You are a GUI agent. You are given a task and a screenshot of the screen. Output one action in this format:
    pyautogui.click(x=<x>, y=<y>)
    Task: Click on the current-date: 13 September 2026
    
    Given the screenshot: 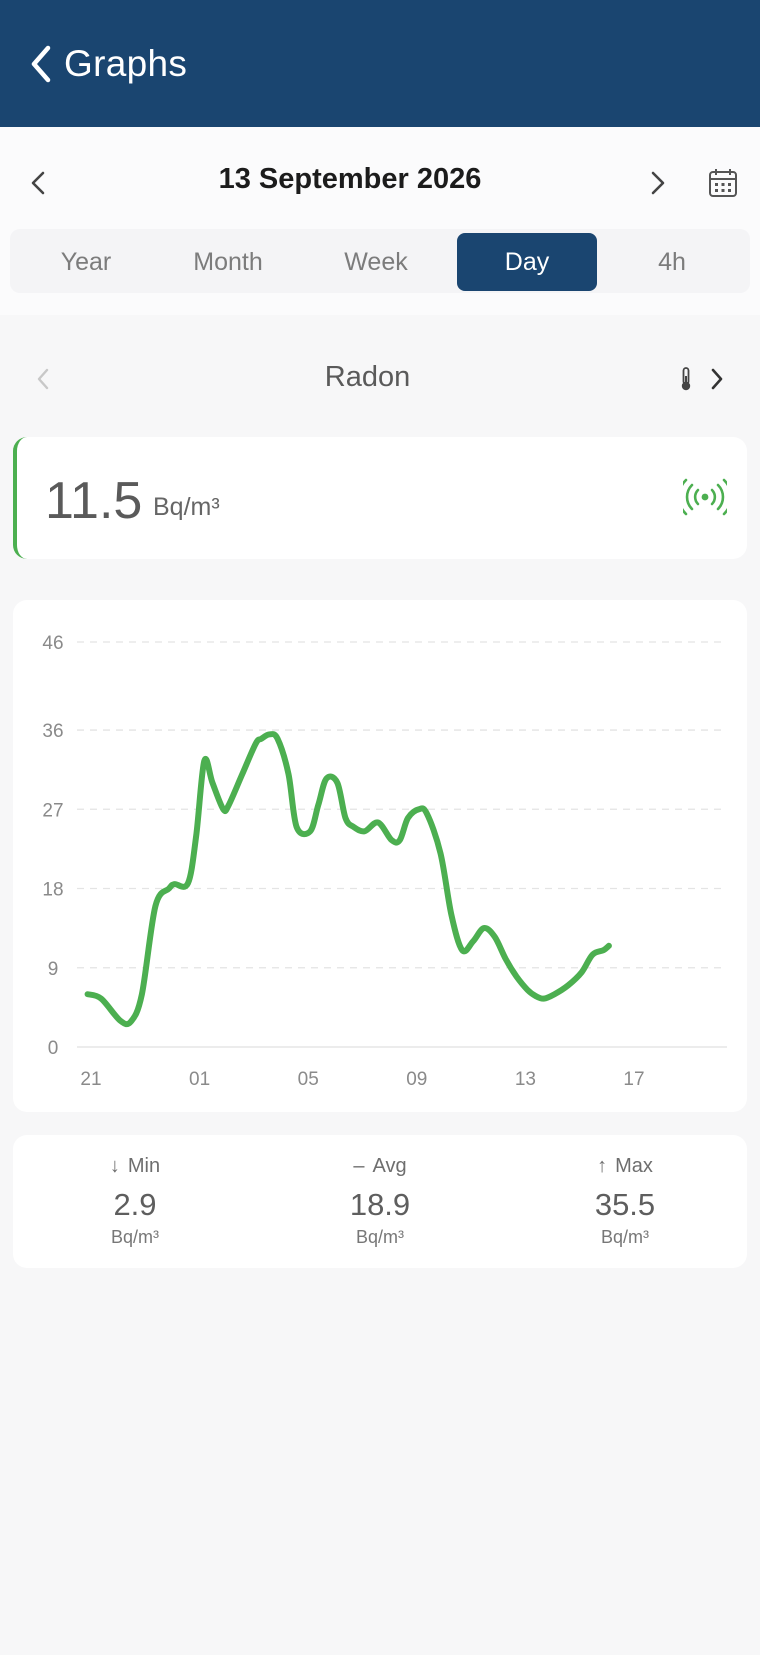 What is the action you would take?
    pyautogui.click(x=350, y=179)
    